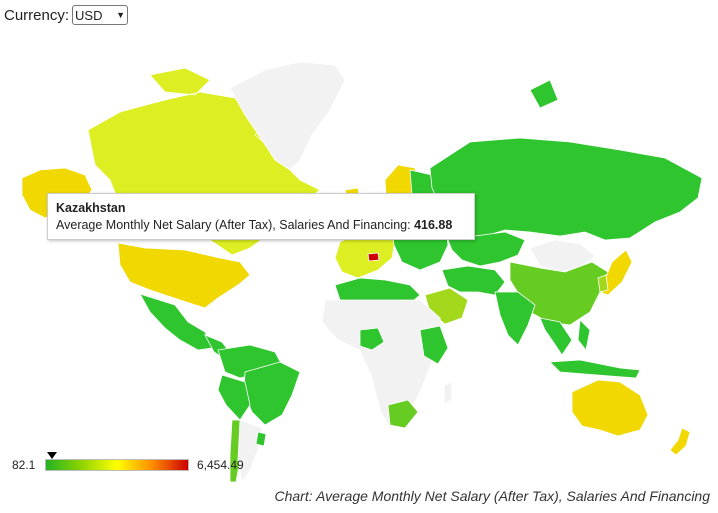 Image resolution: width=718 pixels, height=513 pixels. Describe the element at coordinates (603, 283) in the screenshot. I see `country-korea` at that location.